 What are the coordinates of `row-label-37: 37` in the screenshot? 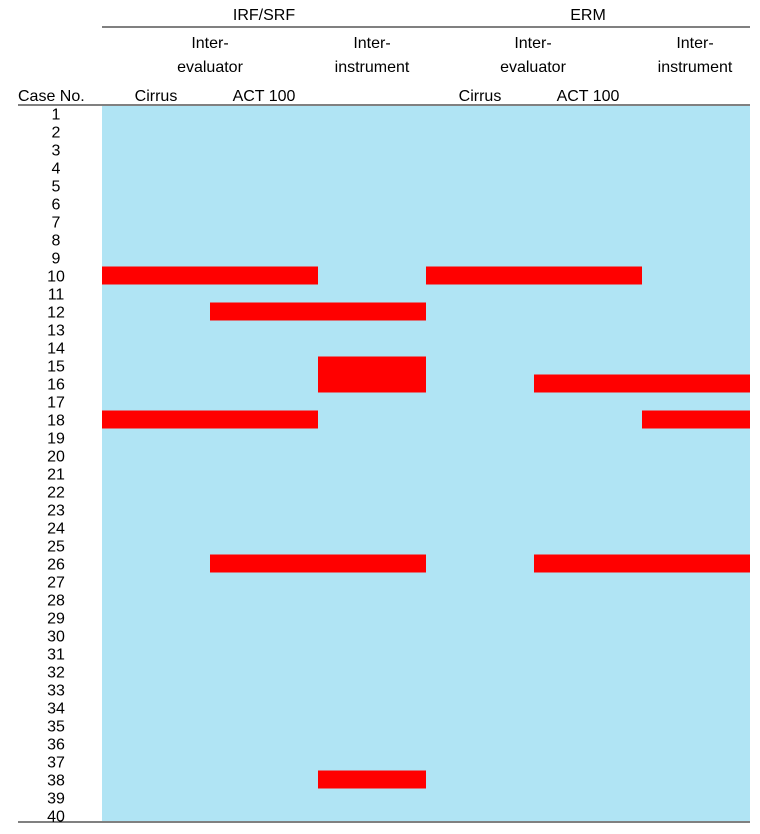 It's located at (56, 763).